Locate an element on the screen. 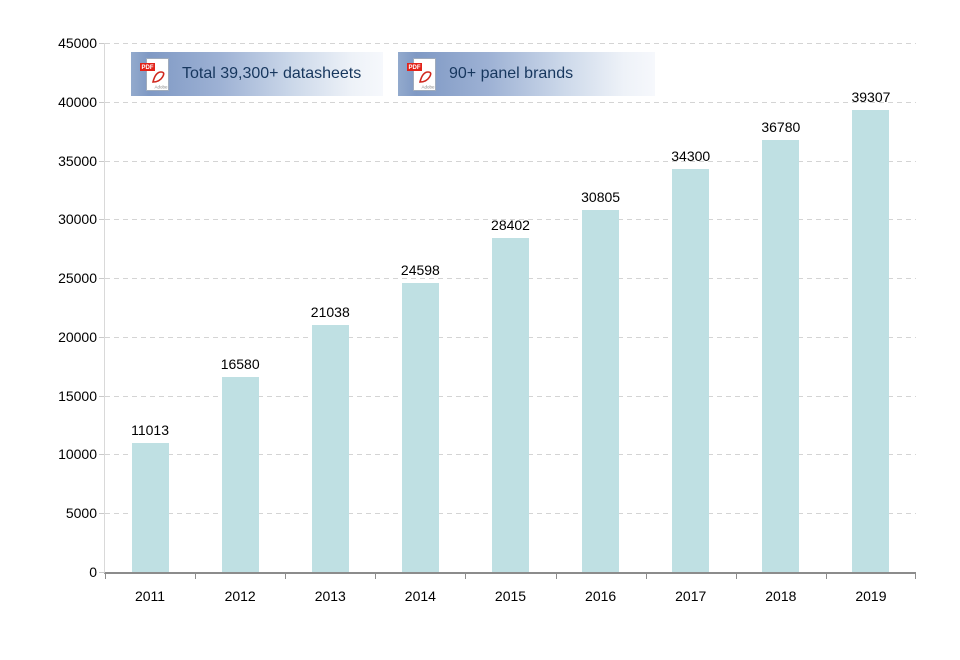  bar-2011 is located at coordinates (150, 507).